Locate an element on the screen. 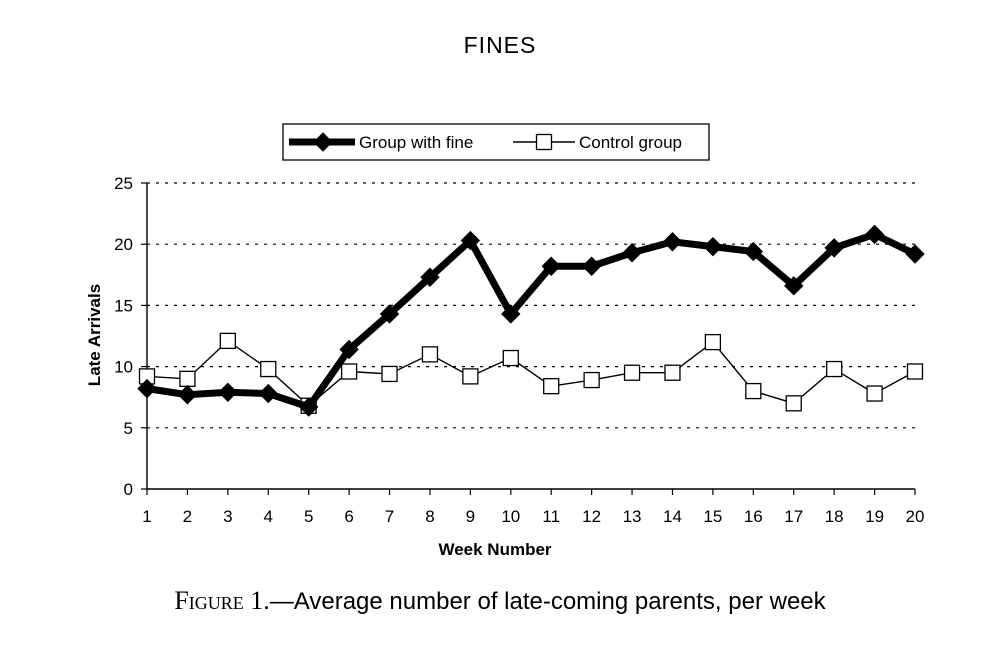 Image resolution: width=1000 pixels, height=660 pixels. y-tick-label: 5 is located at coordinates (128, 428).